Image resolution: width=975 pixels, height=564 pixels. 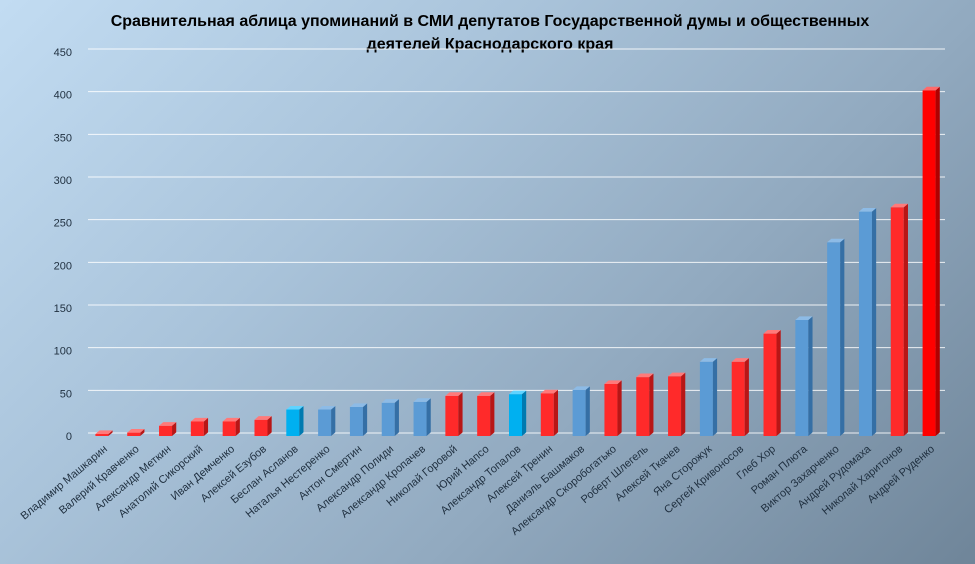 What do you see at coordinates (63, 53) in the screenshot?
I see `y-tick-label: 450` at bounding box center [63, 53].